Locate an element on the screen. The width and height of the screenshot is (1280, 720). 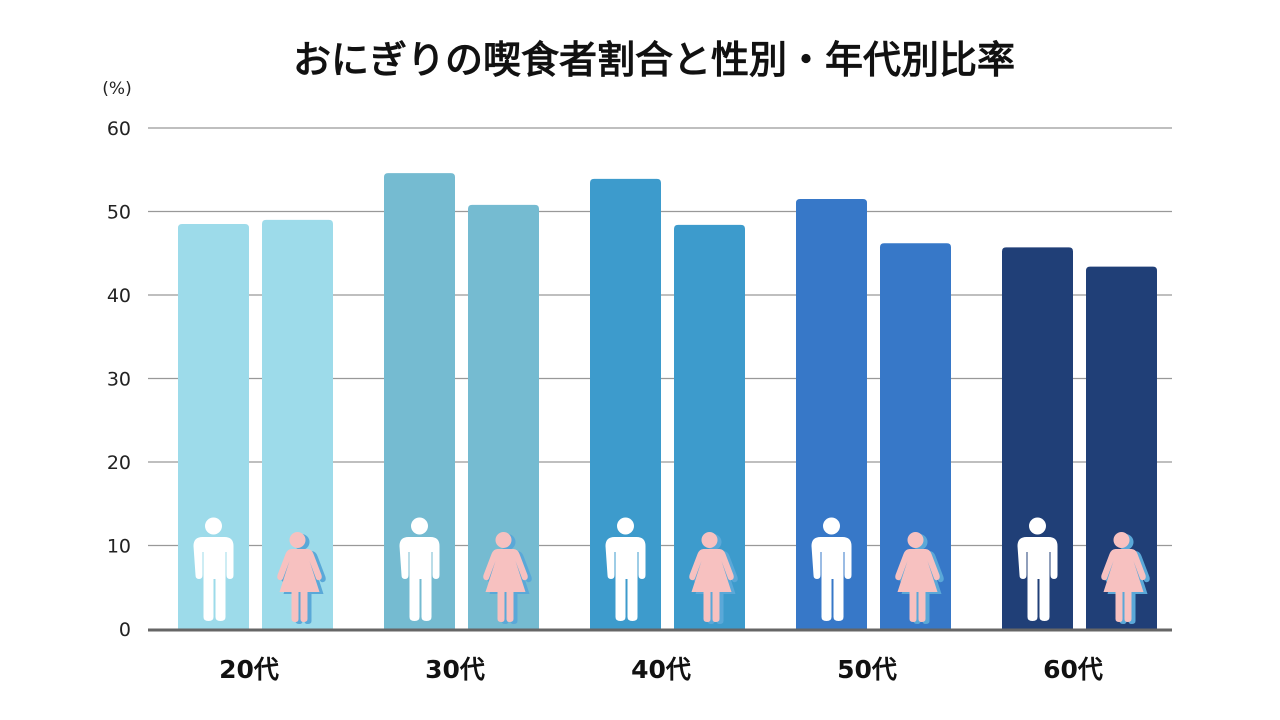
chart-title: おにぎりの喫食者割合と性別・年代別比率 is located at coordinates (654, 60).